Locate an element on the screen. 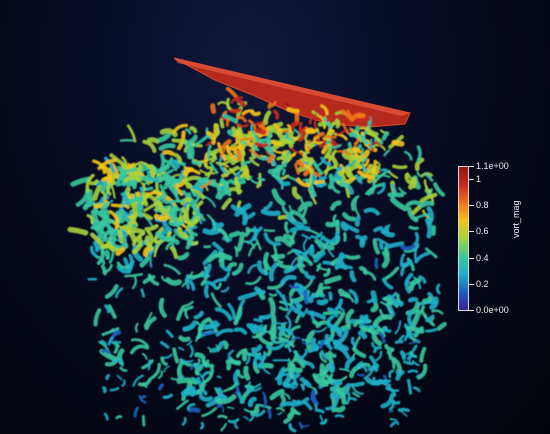 The image size is (550, 434). colorbar-tick-label: 0.8 is located at coordinates (482, 205).